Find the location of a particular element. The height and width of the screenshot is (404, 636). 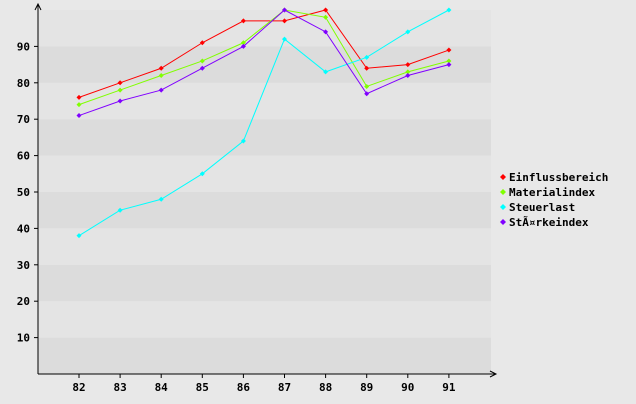

y-tick-label: 20 is located at coordinates (23, 301).